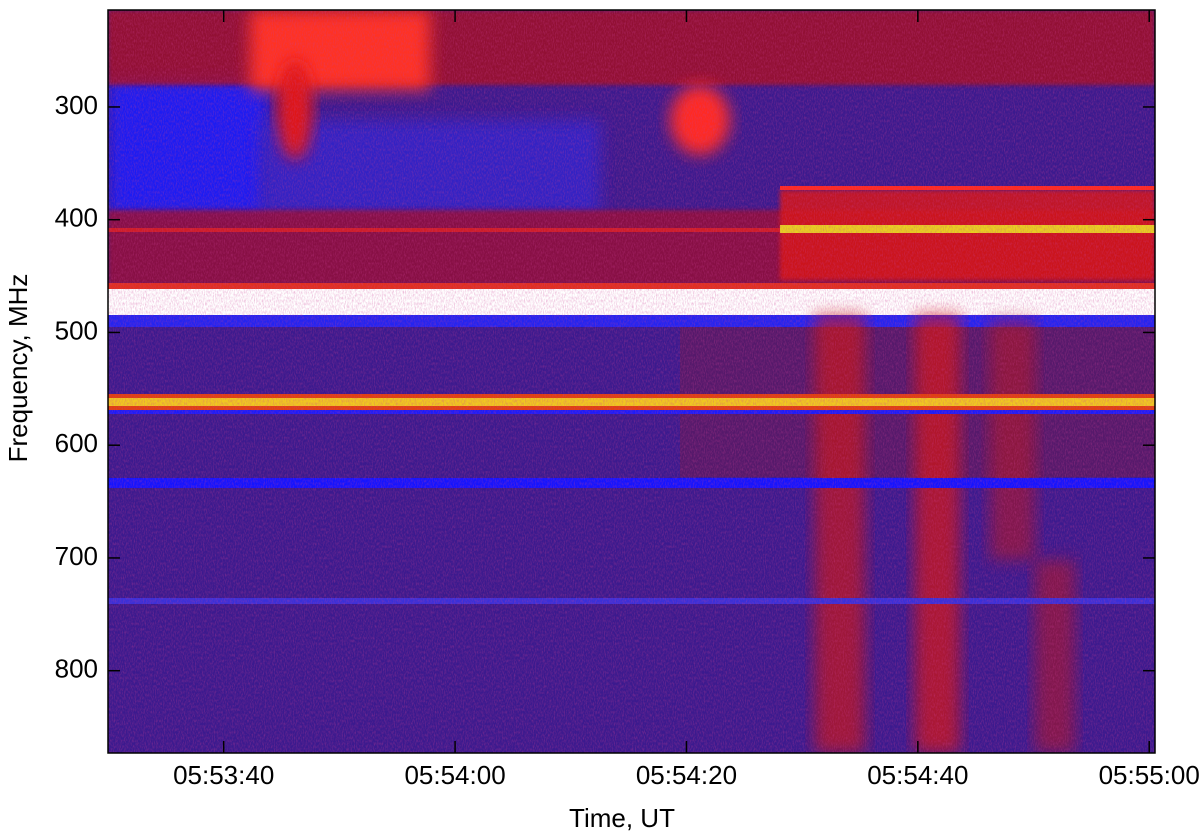  I want to click on y-tick-label: 400, so click(76, 218).